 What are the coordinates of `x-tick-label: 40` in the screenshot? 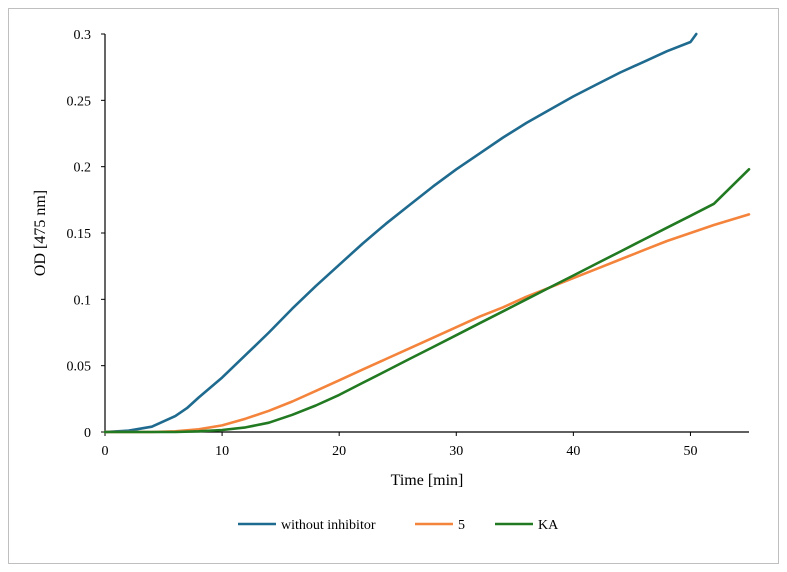 It's located at (573, 451).